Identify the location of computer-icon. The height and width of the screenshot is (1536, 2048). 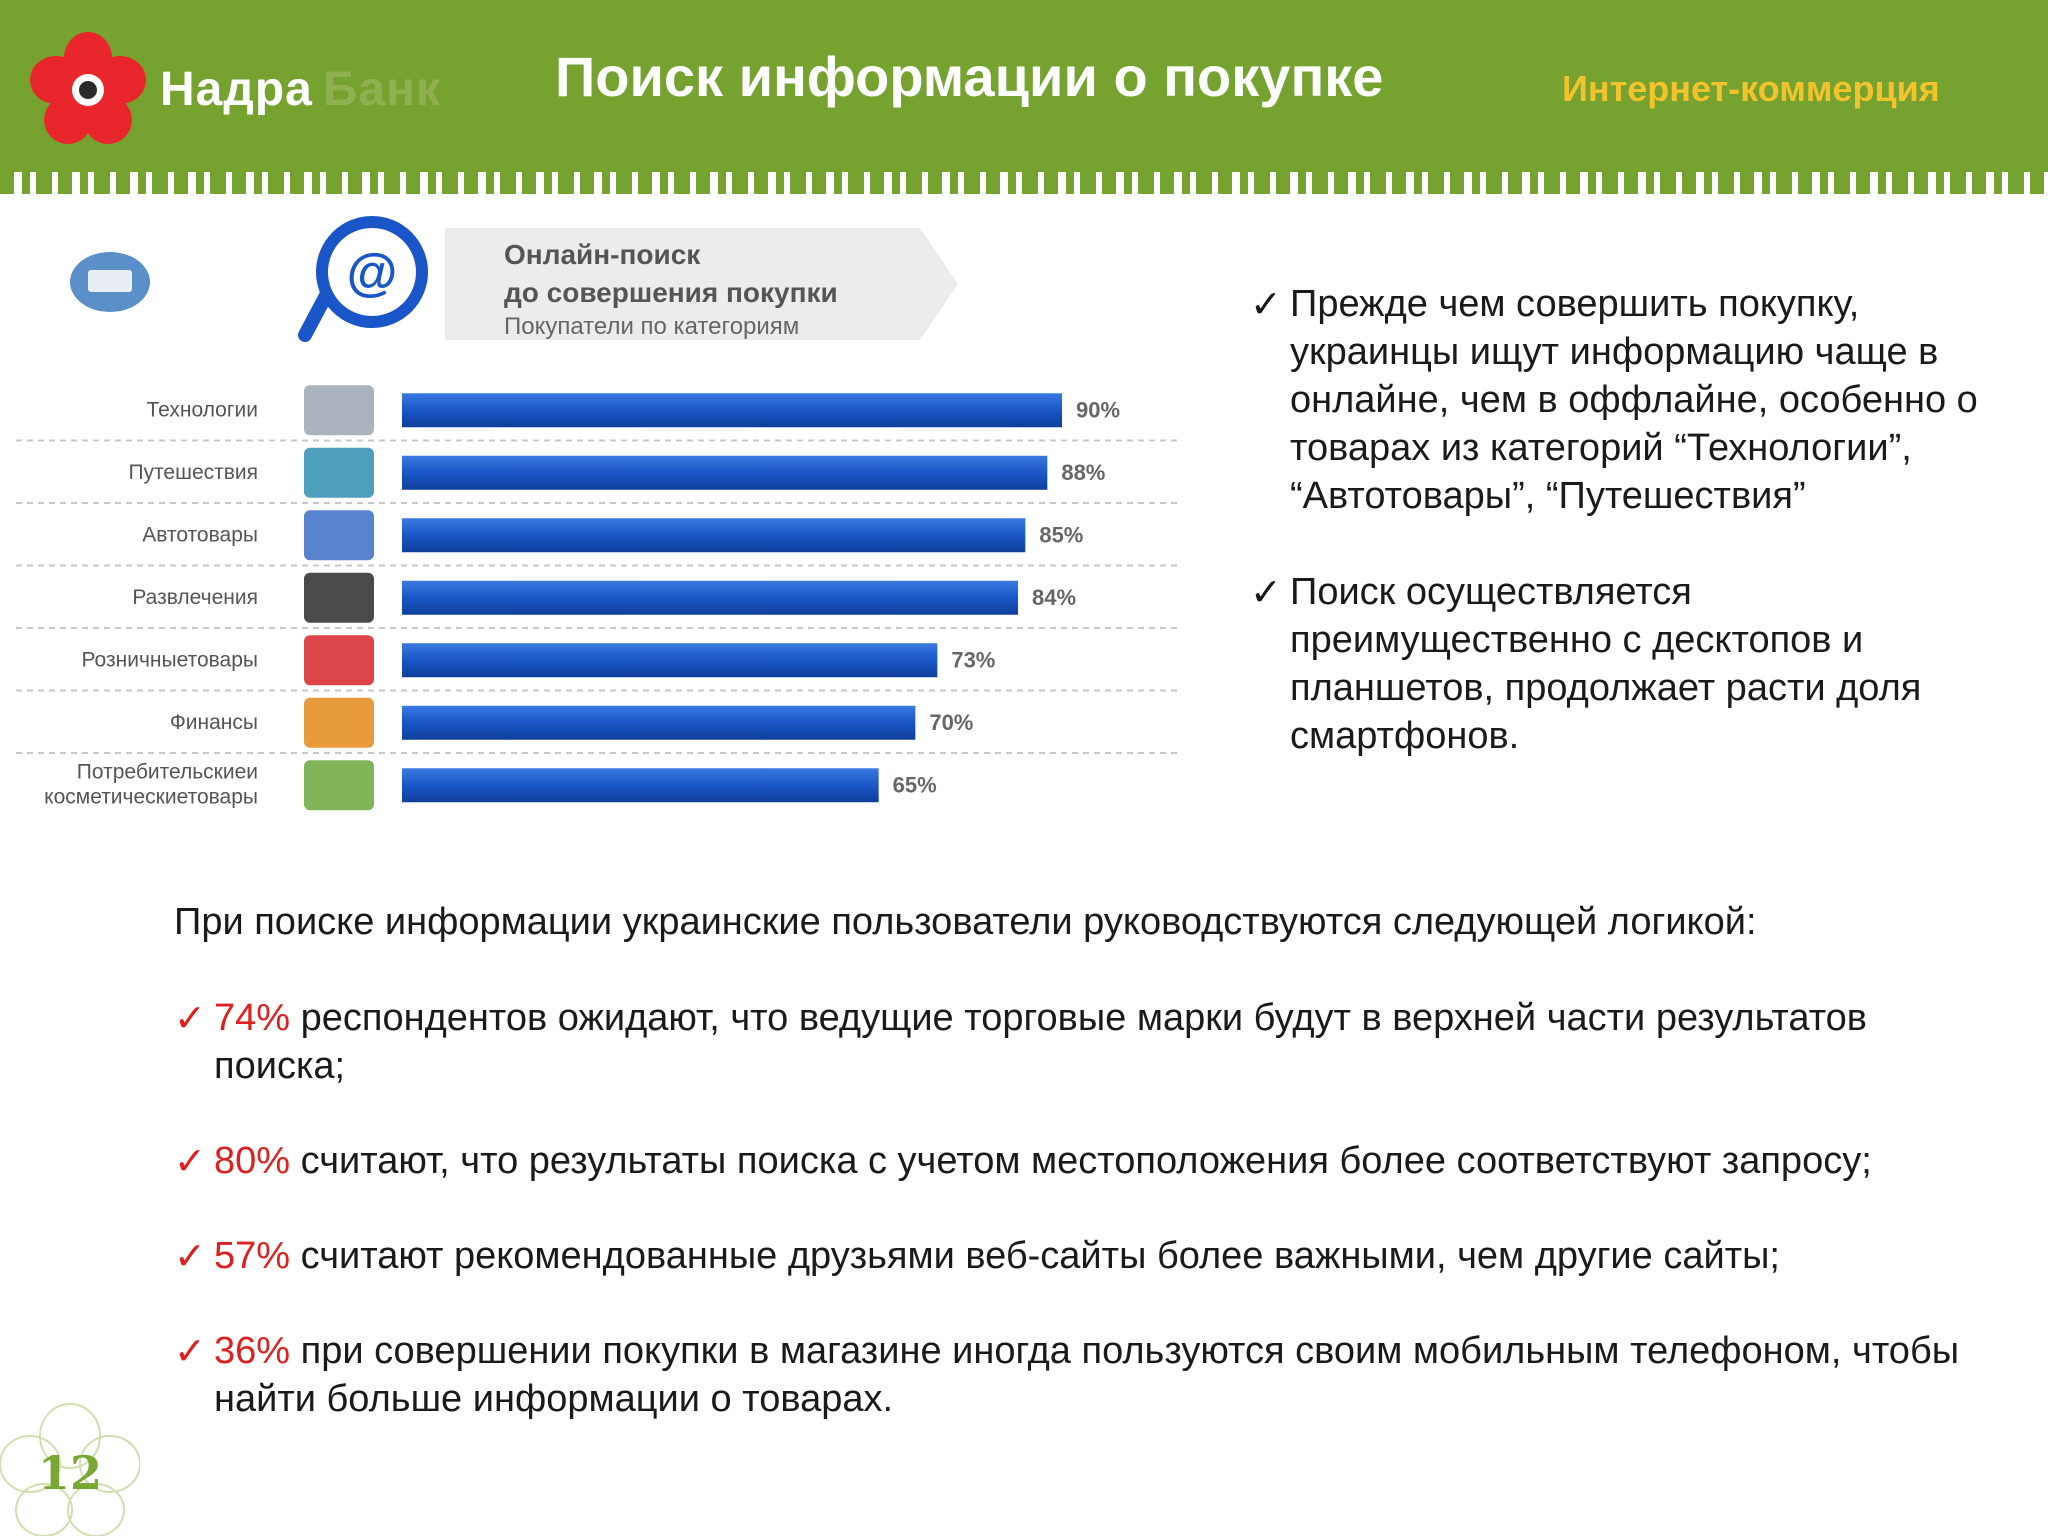
(339, 410).